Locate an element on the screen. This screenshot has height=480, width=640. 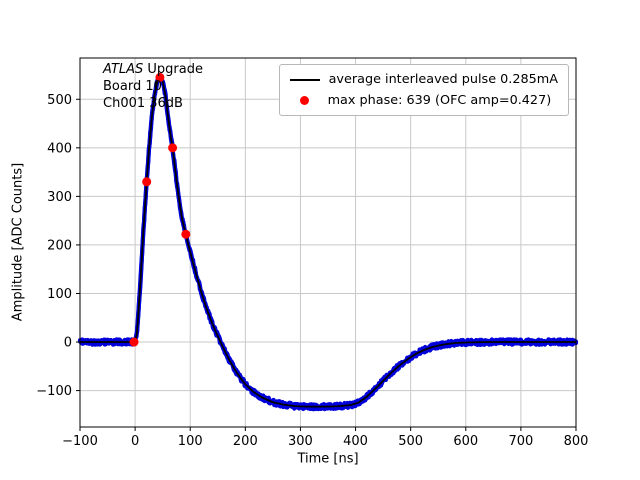
annotation: ATLAS Upgrade Board 10 Ch001 36dB is located at coordinates (153, 87).